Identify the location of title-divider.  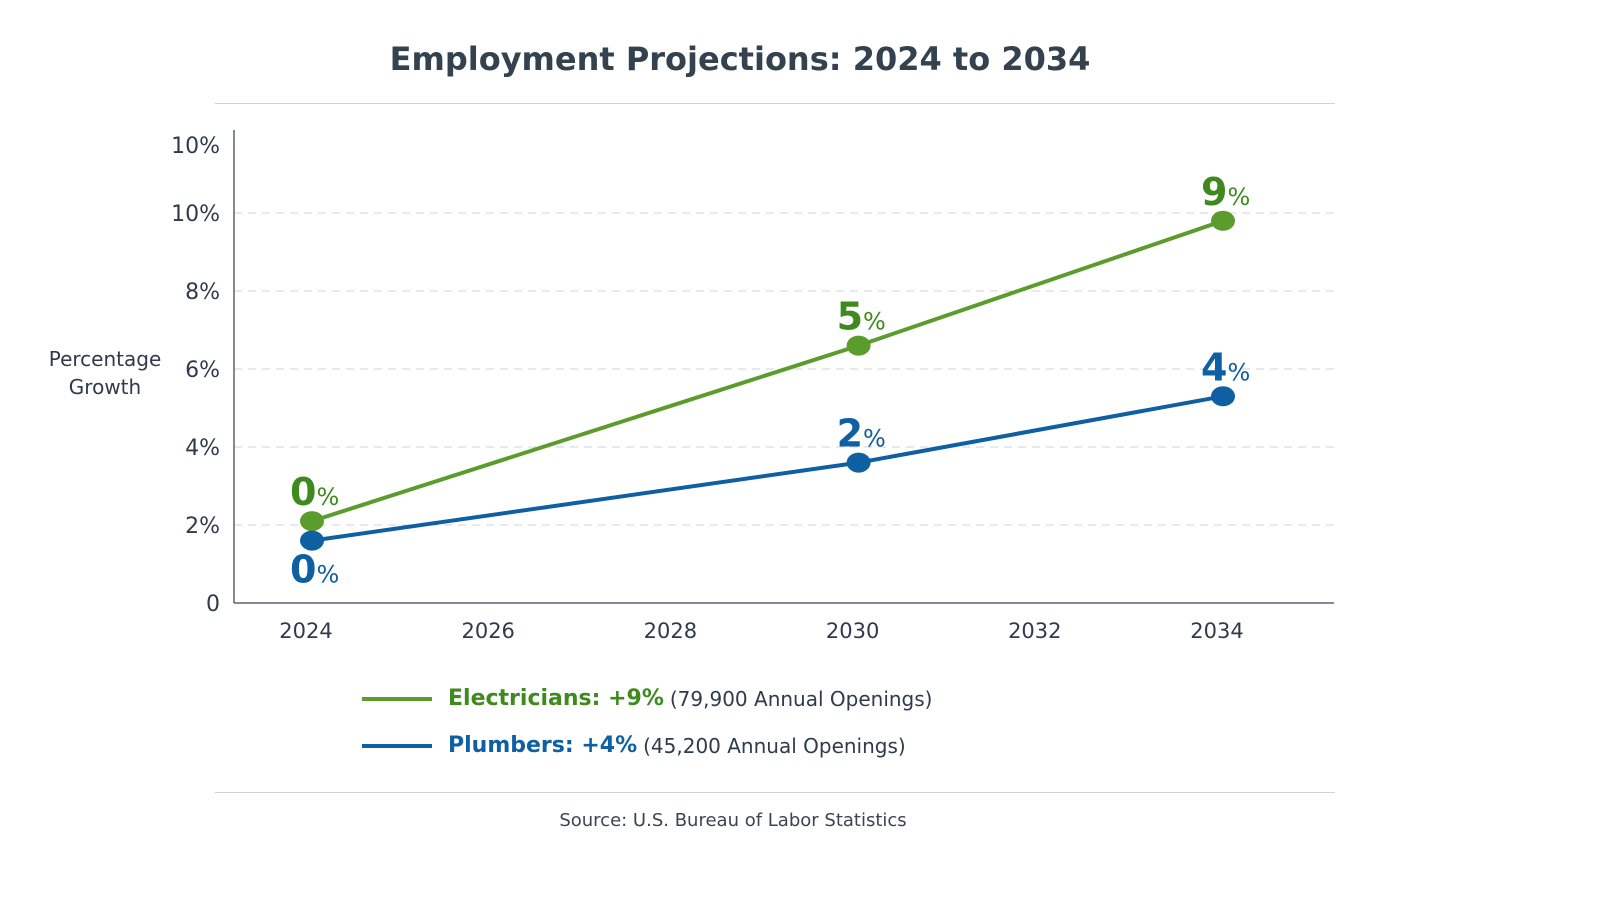
(775, 103).